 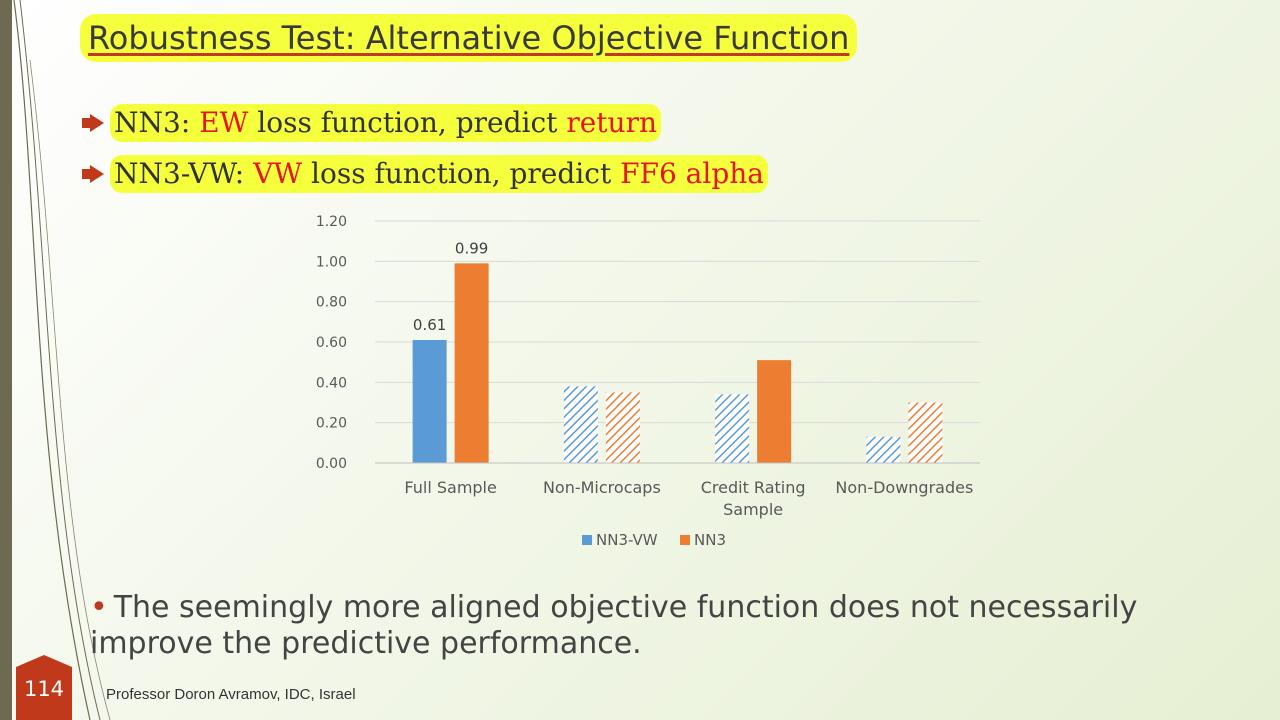 I want to click on y-tick-label: 0.20, so click(x=331, y=424).